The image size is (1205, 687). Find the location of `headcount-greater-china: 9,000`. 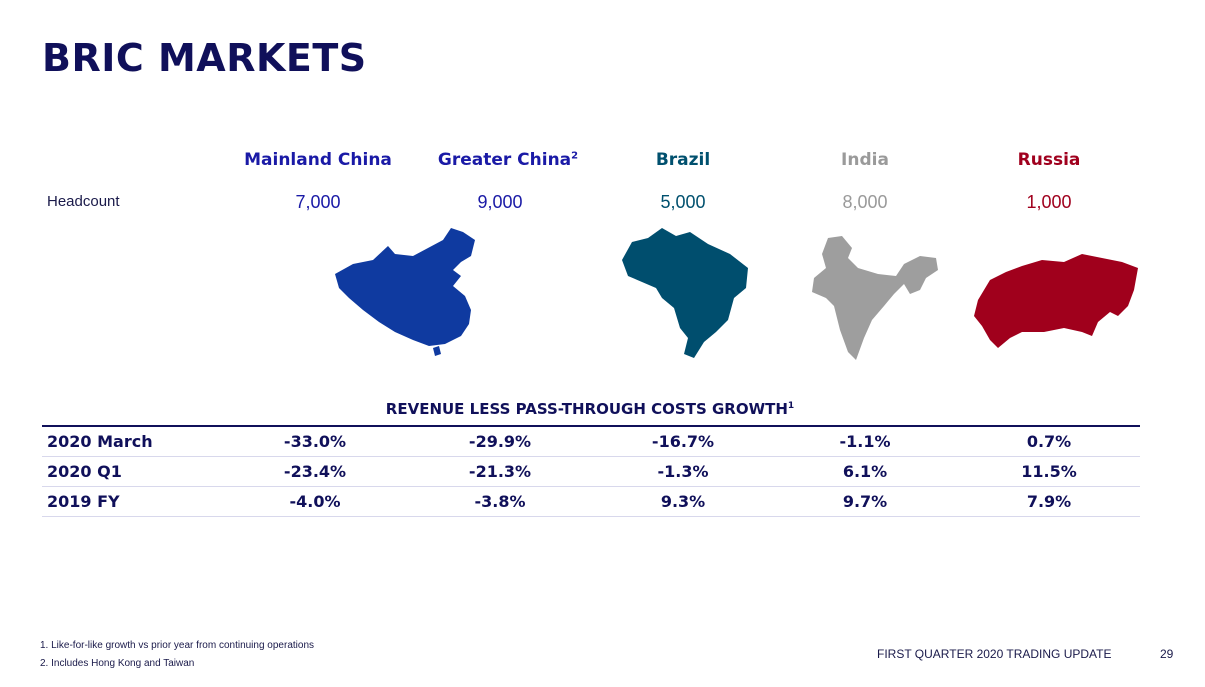

headcount-greater-china: 9,000 is located at coordinates (500, 202).